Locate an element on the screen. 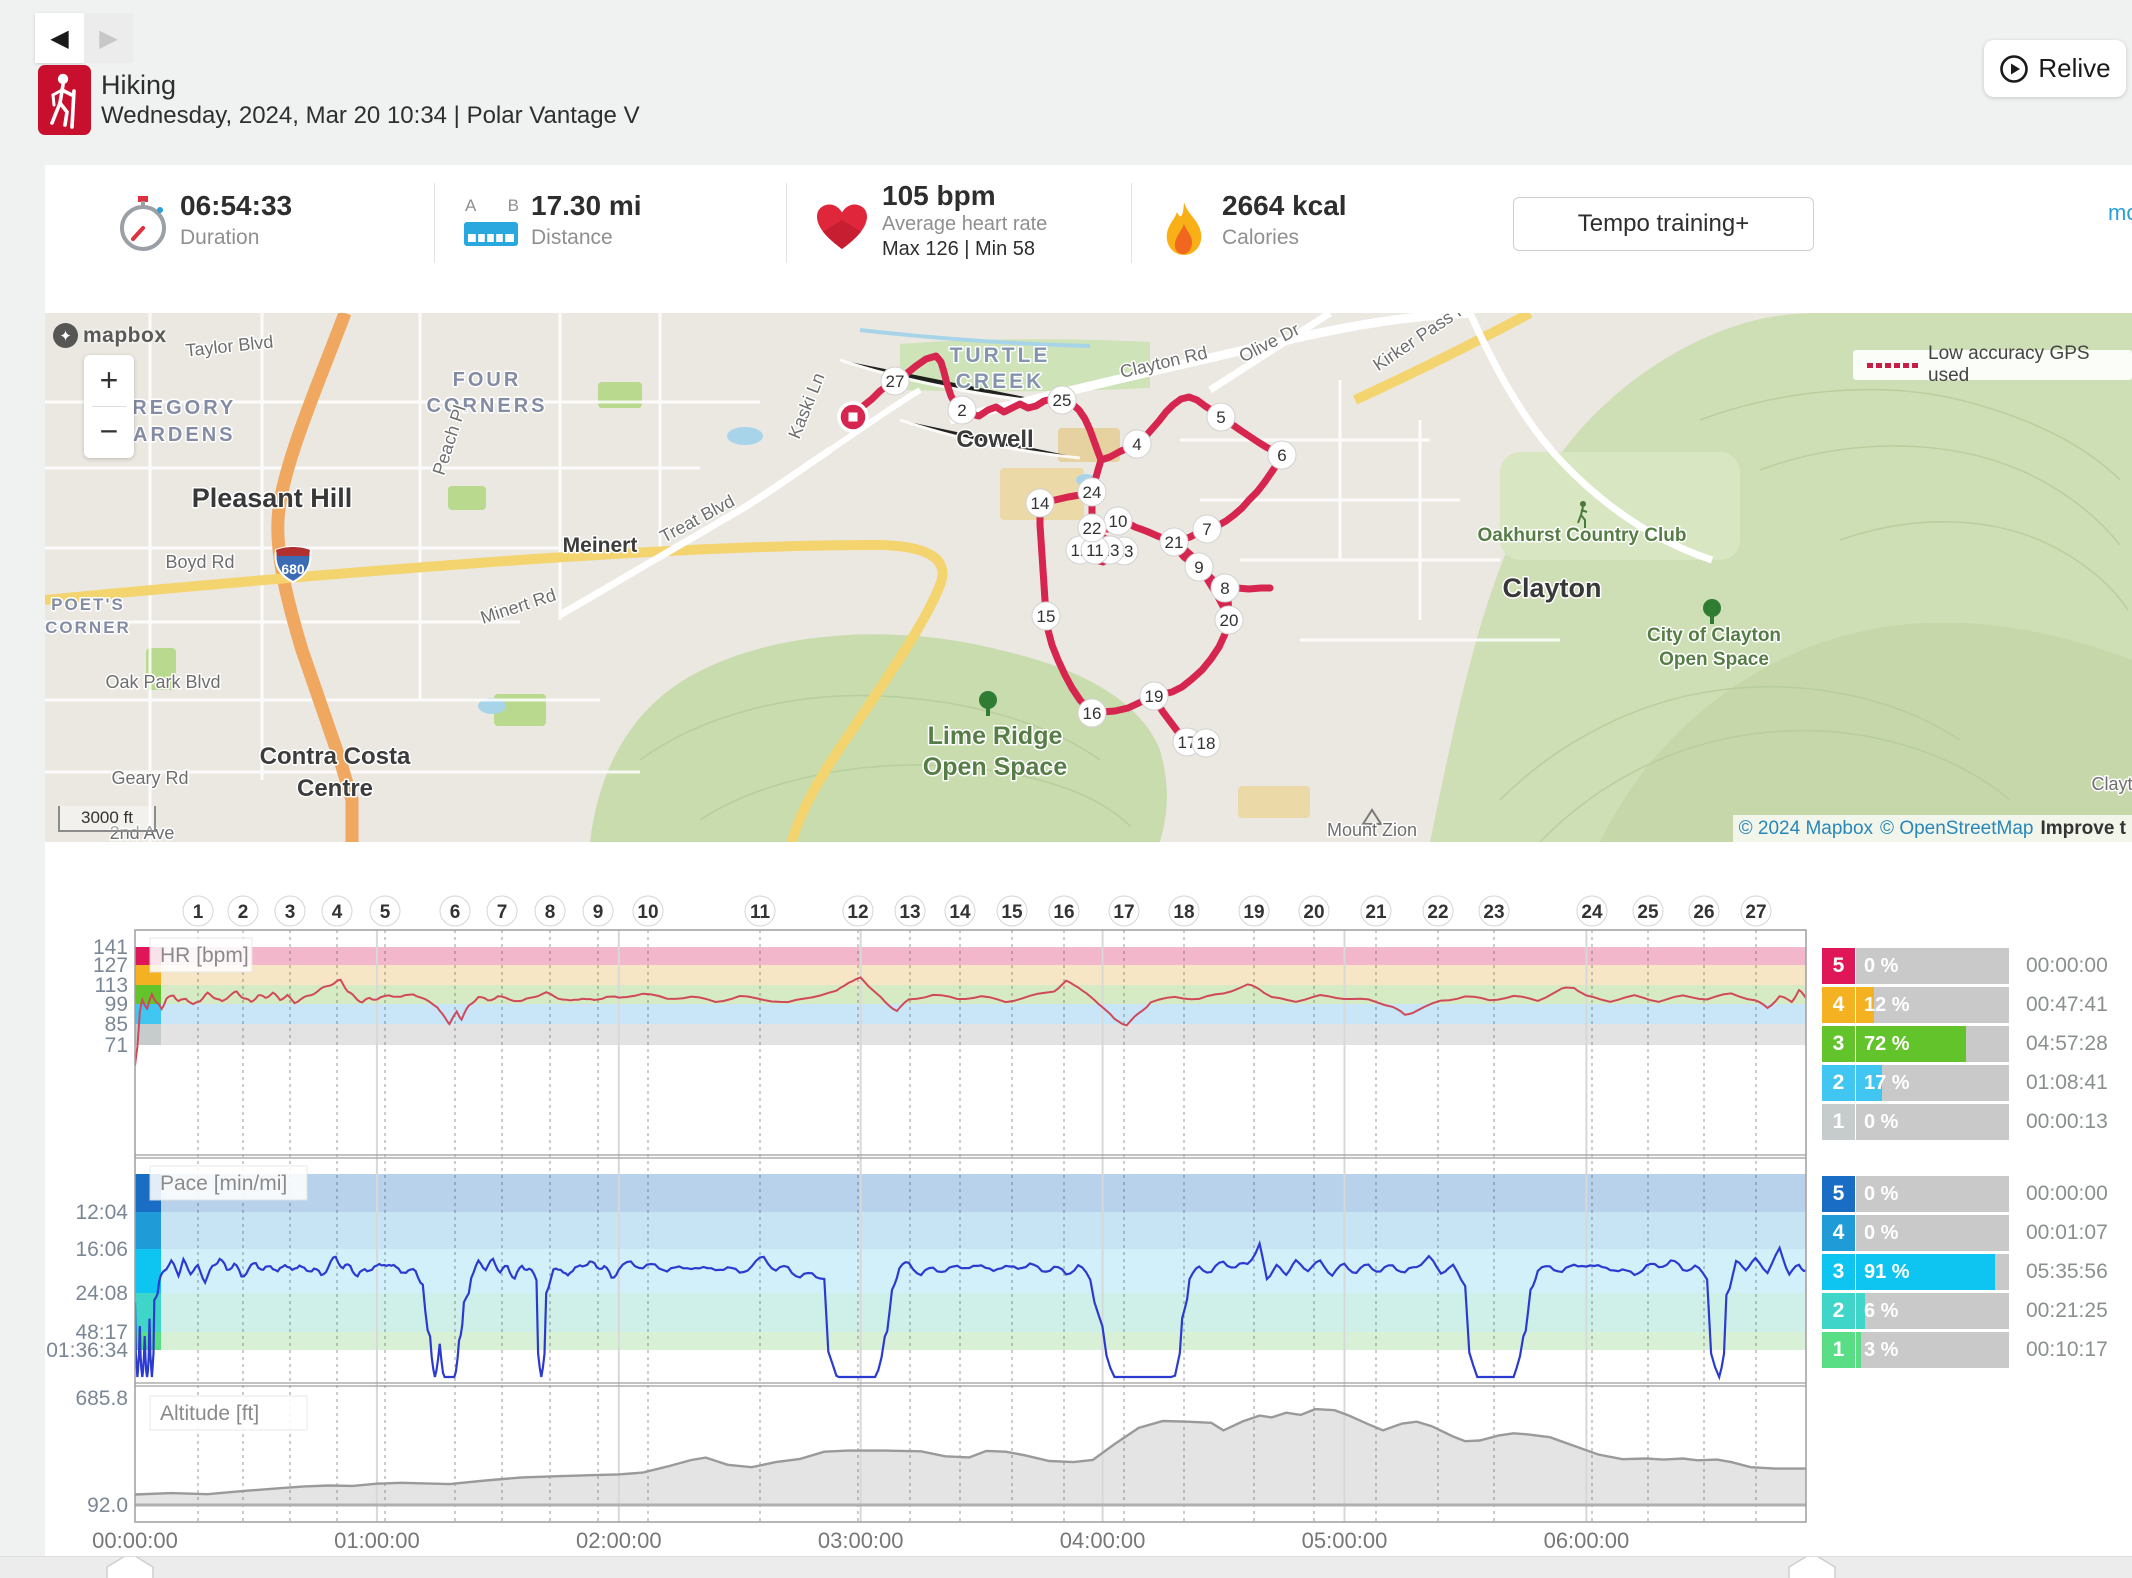 The height and width of the screenshot is (1578, 2132). range-slider-right-handle is located at coordinates (1812, 1565).